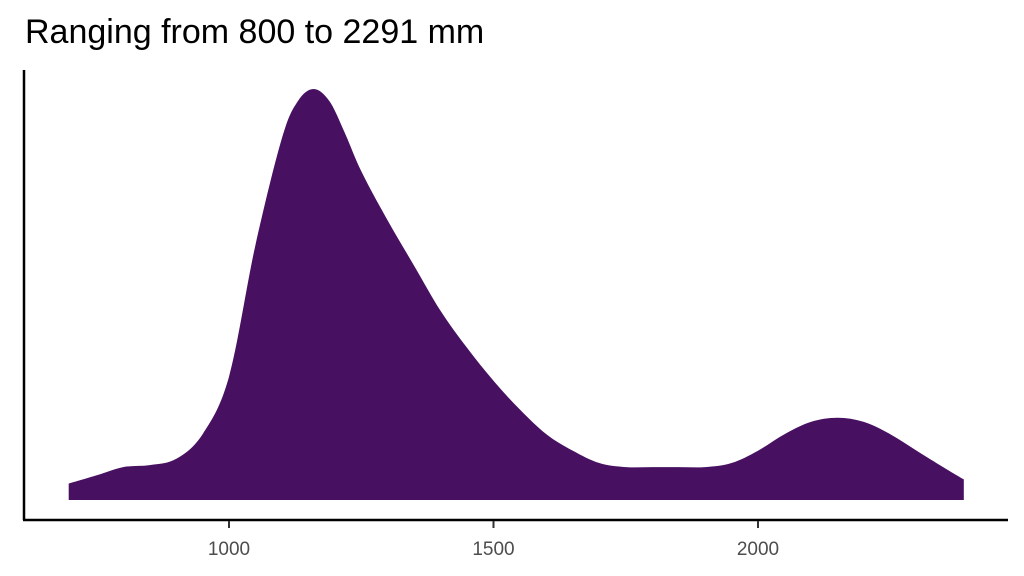 This screenshot has height=576, width=1024. What do you see at coordinates (493, 549) in the screenshot?
I see `x-tick-label: 1500` at bounding box center [493, 549].